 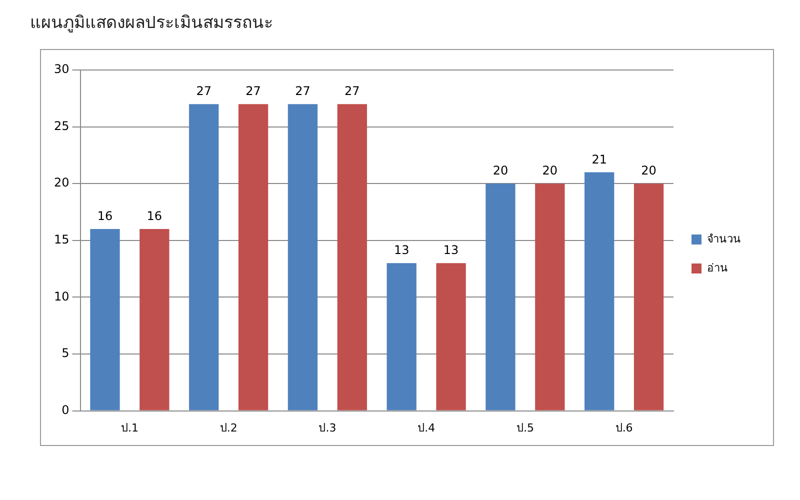 I want to click on x-tick-label: ป.1, so click(x=129, y=427).